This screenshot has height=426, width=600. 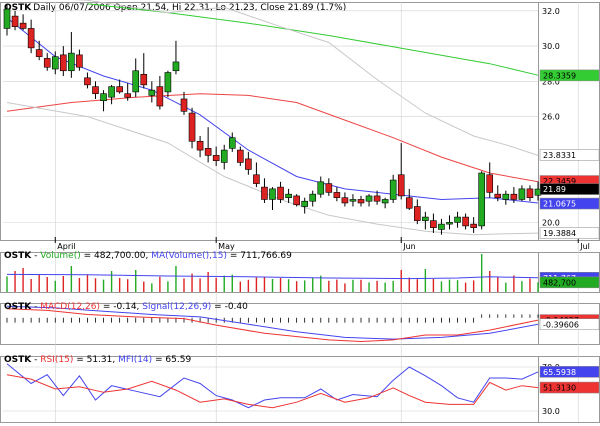 I want to click on price-tick-label: 30.0, so click(x=551, y=46).